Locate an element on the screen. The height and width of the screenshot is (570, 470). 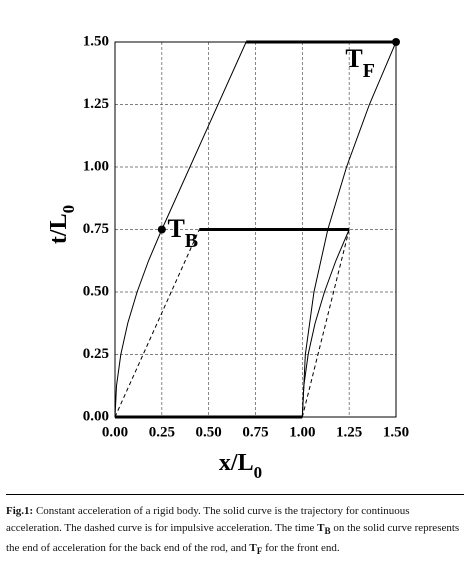
x-axis-label-main: x/L is located at coordinates (236, 463).